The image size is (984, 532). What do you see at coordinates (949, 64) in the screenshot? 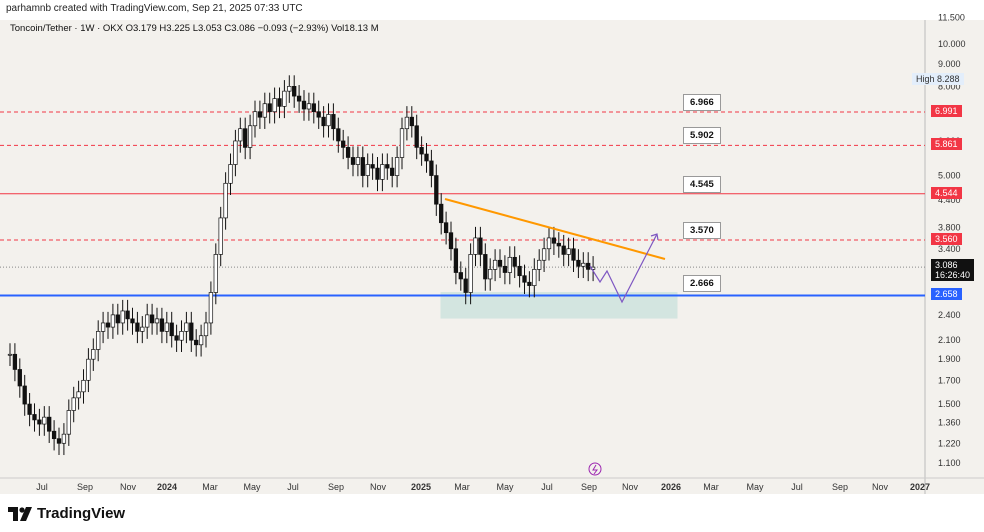
I see `y-tick-label: 9.000` at bounding box center [949, 64].